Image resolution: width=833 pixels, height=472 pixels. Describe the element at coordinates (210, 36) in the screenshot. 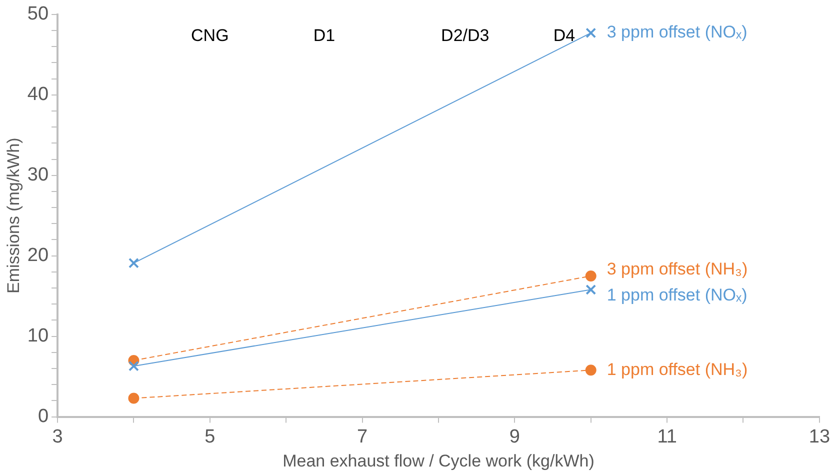

I see `annotation: CNG` at that location.